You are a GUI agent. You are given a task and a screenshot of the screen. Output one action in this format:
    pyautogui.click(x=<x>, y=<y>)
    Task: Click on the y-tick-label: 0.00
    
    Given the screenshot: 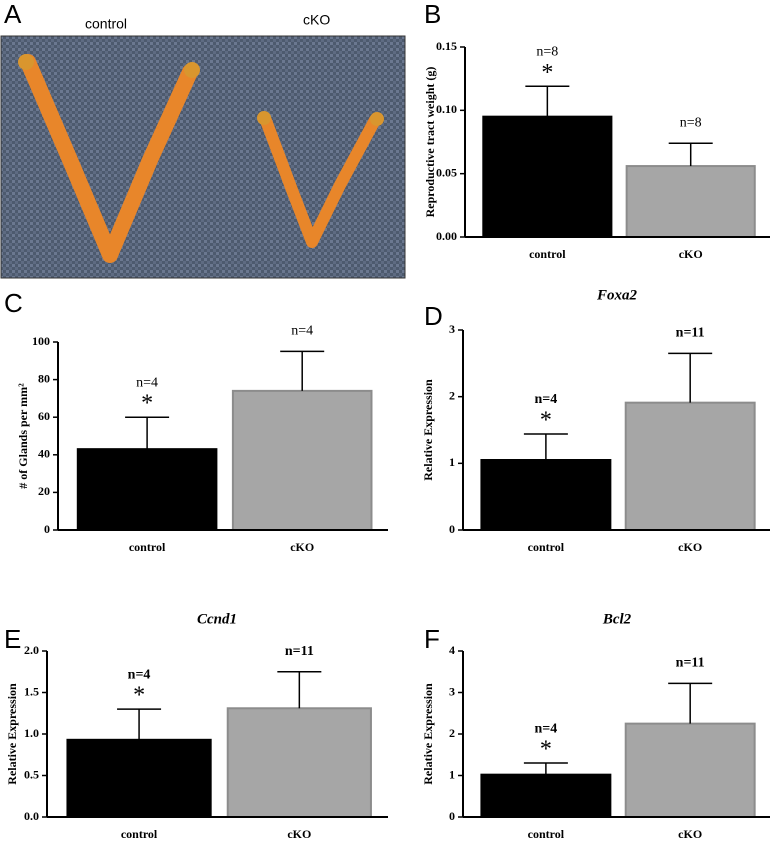 What is the action you would take?
    pyautogui.click(x=446, y=236)
    